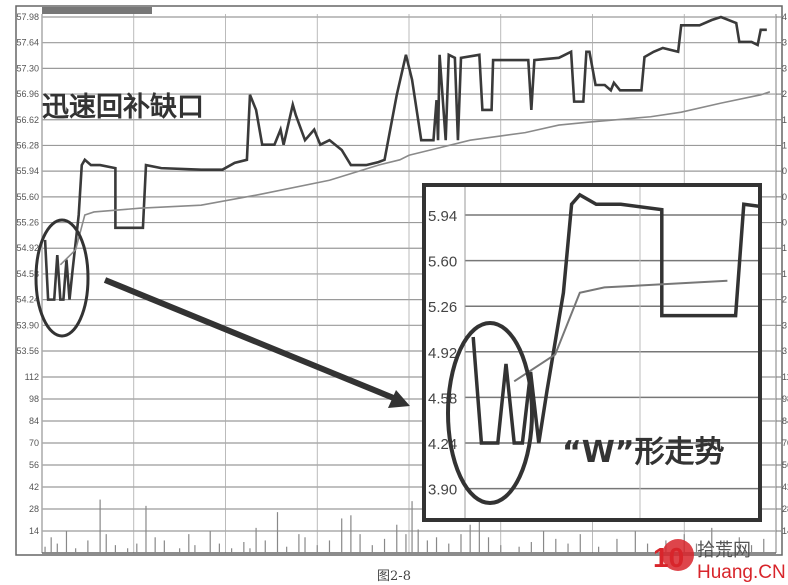 The height and width of the screenshot is (585, 788). I want to click on right-tick-label: 42, so click(785, 487).